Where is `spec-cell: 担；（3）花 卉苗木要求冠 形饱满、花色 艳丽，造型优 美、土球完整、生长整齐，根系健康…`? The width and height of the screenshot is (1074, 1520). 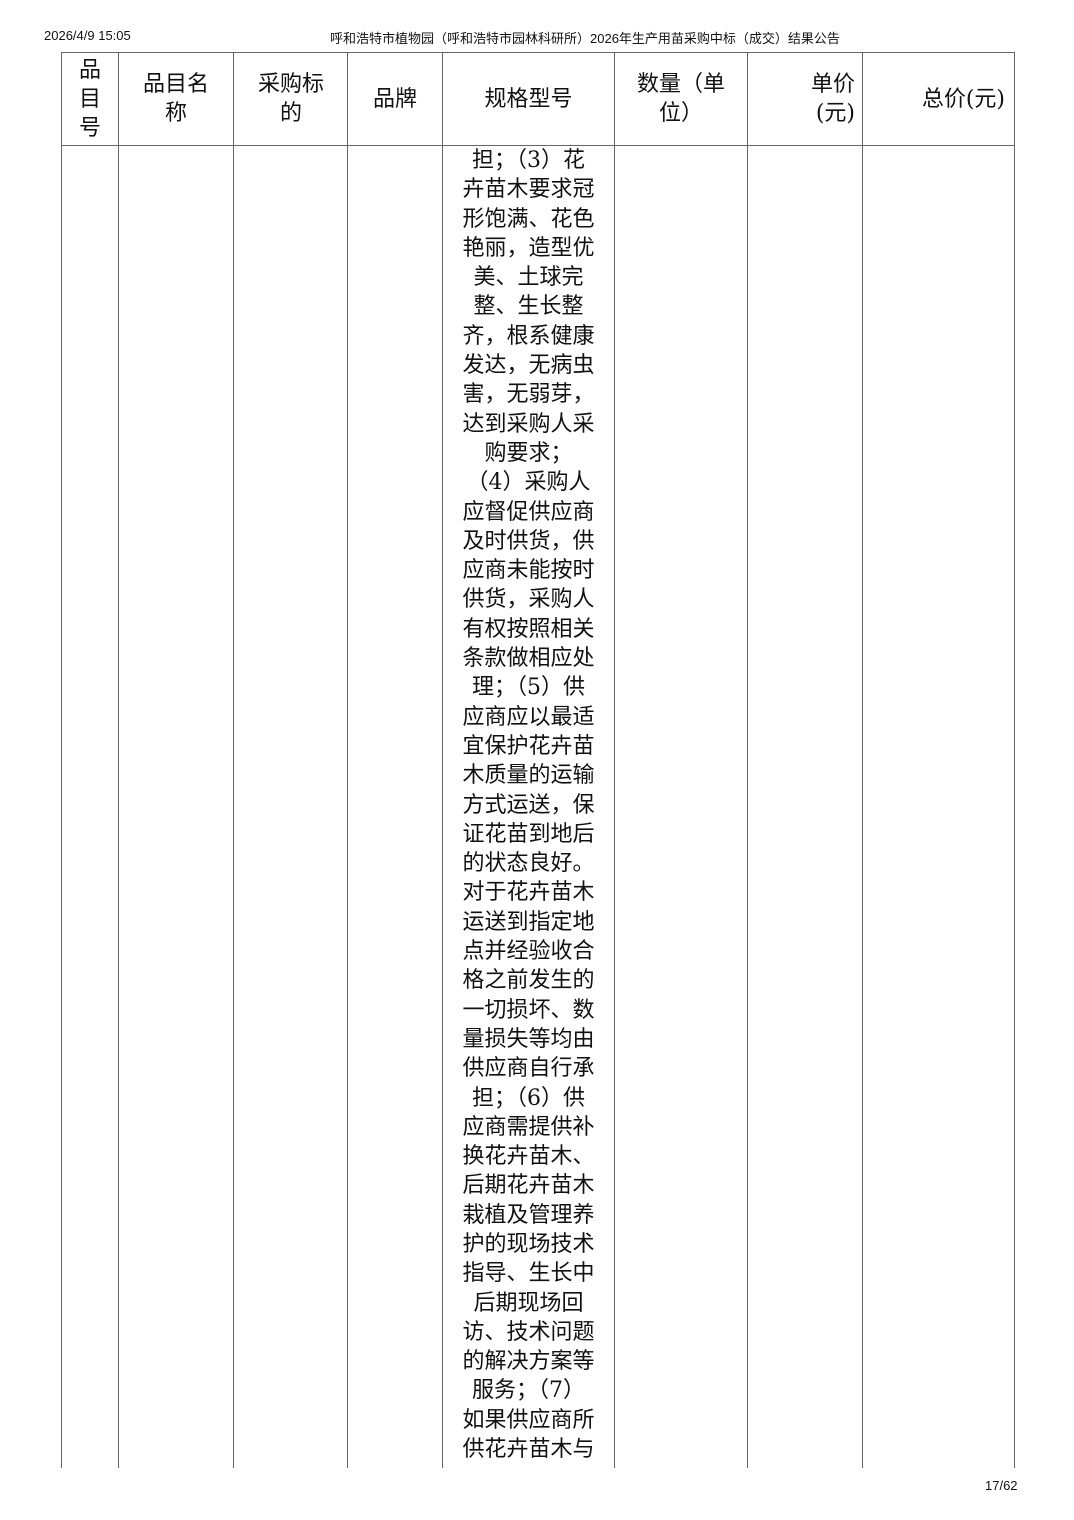
spec-cell: 担；（3）花 卉苗木要求冠 形饱满、花色 艳丽，造型优 美、土球完整、生长整齐，根系健康… is located at coordinates (528, 805).